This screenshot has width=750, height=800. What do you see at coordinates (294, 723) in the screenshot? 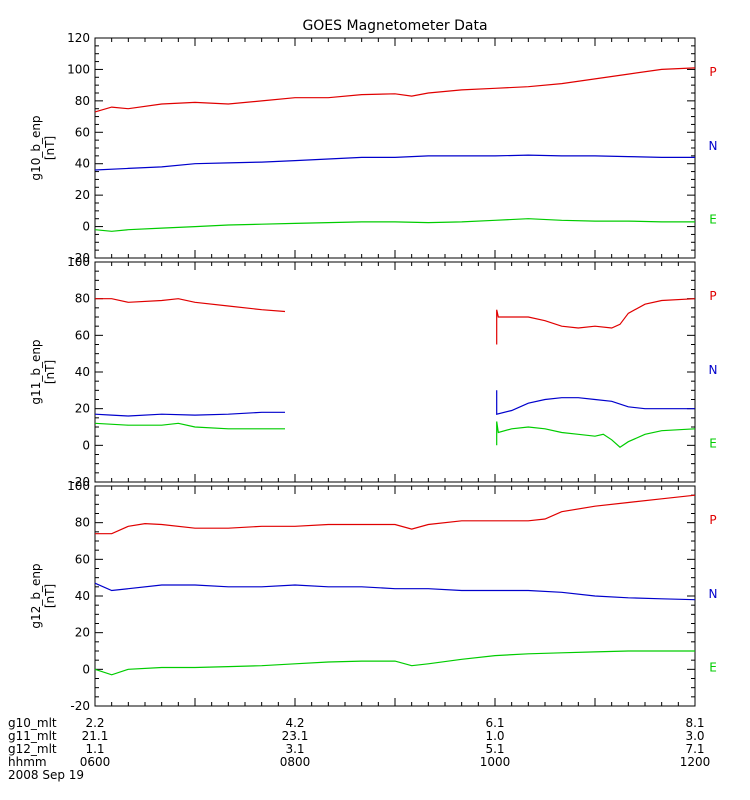
I see `footer-value: 4.2` at bounding box center [294, 723].